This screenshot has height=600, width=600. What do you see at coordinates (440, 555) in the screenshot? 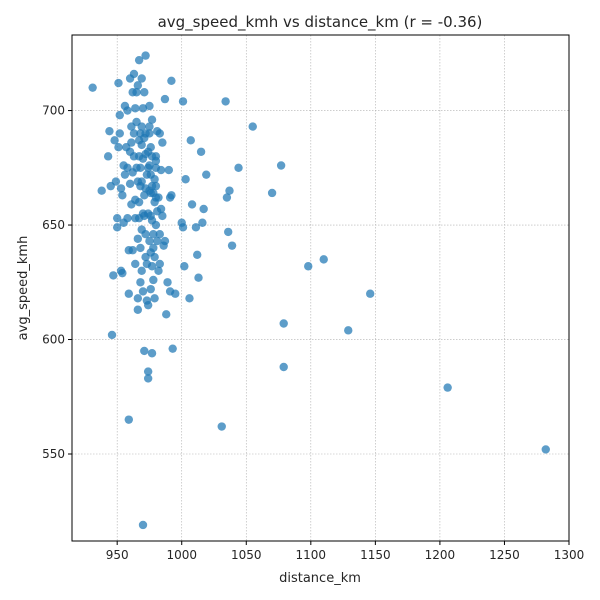
I see `x-tick-label: 1200` at bounding box center [440, 555].